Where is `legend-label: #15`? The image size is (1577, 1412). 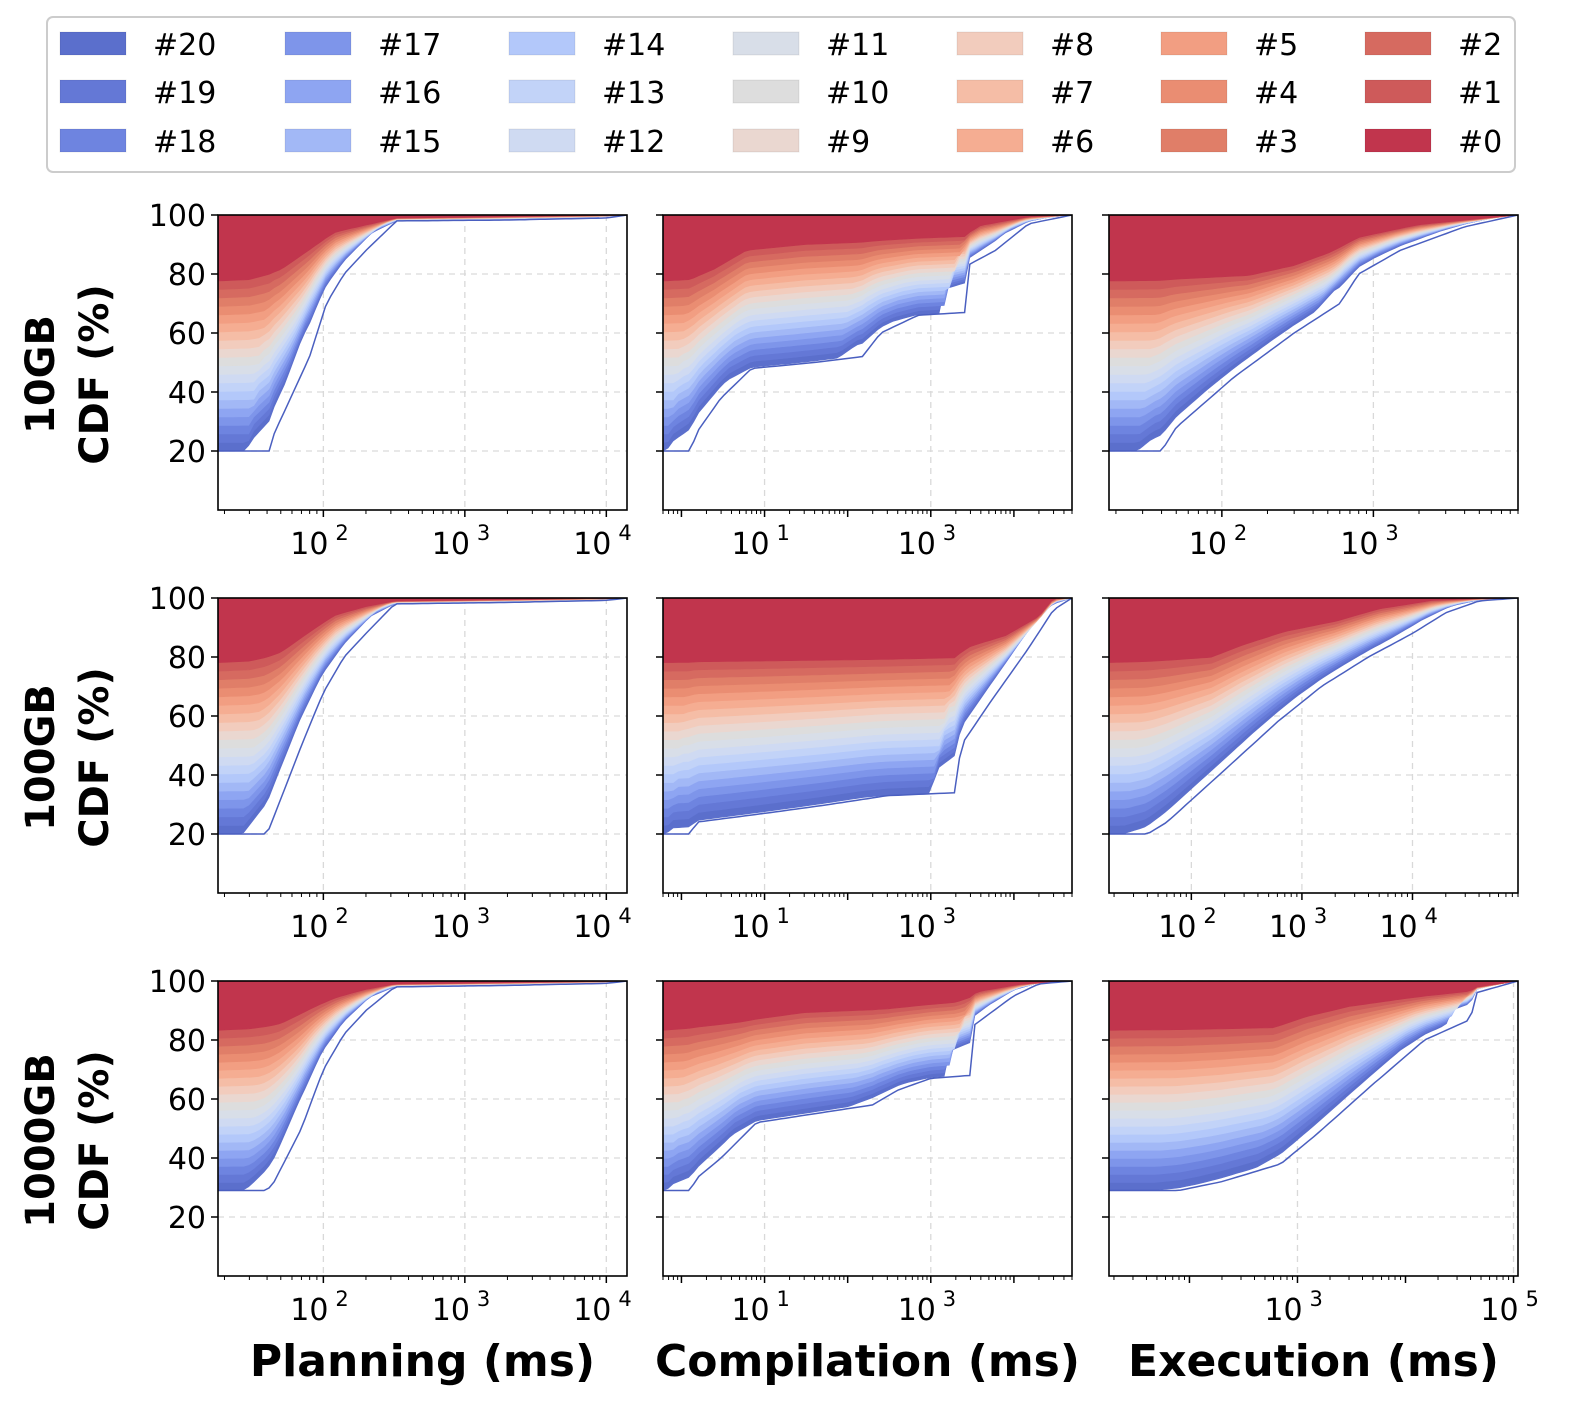 legend-label: #15 is located at coordinates (409, 142).